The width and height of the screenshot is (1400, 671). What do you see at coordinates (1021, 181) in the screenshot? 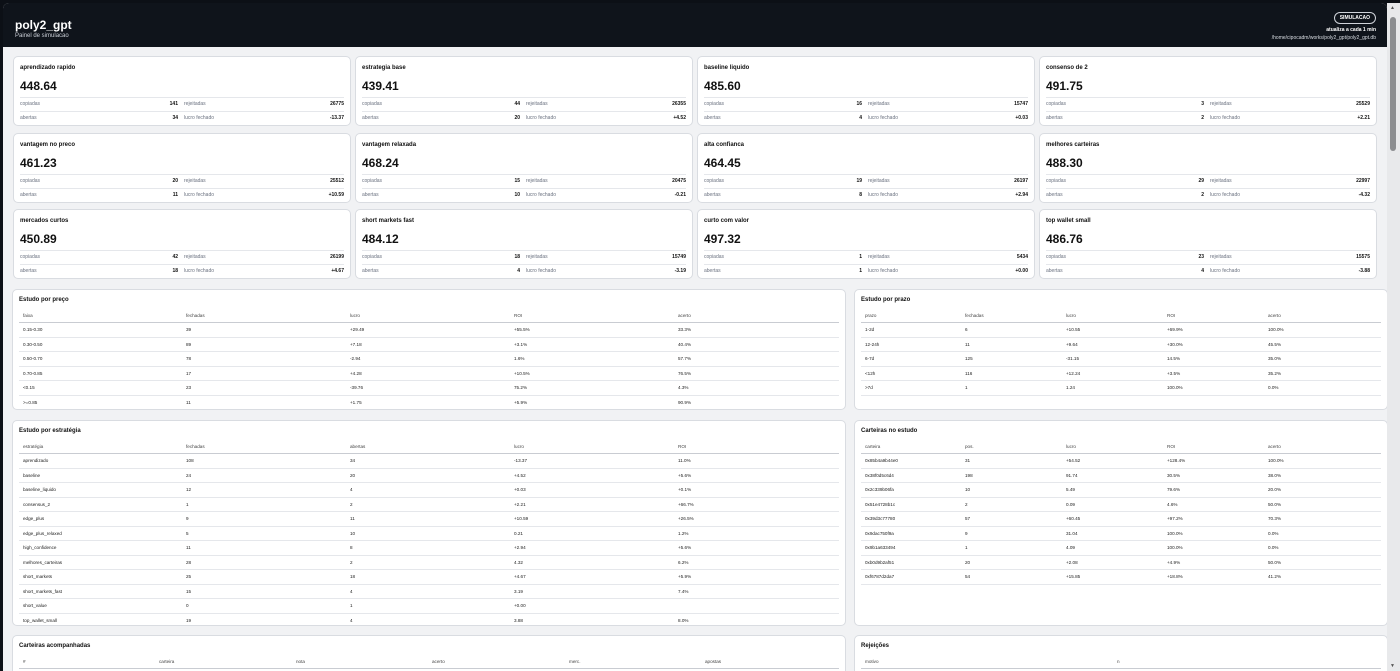
I see `rejected-count: 26197` at bounding box center [1021, 181].